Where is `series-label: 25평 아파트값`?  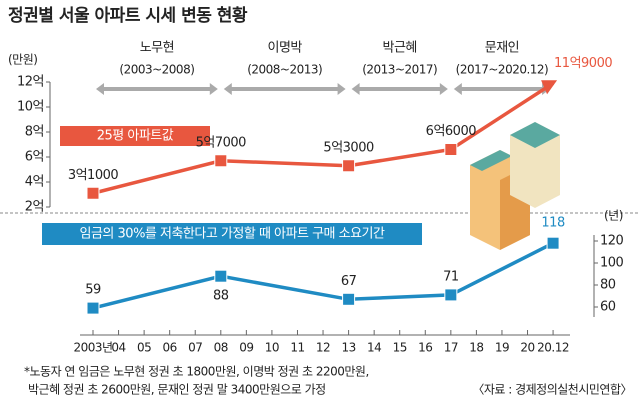
series-label: 25평 아파트값 is located at coordinates (135, 136).